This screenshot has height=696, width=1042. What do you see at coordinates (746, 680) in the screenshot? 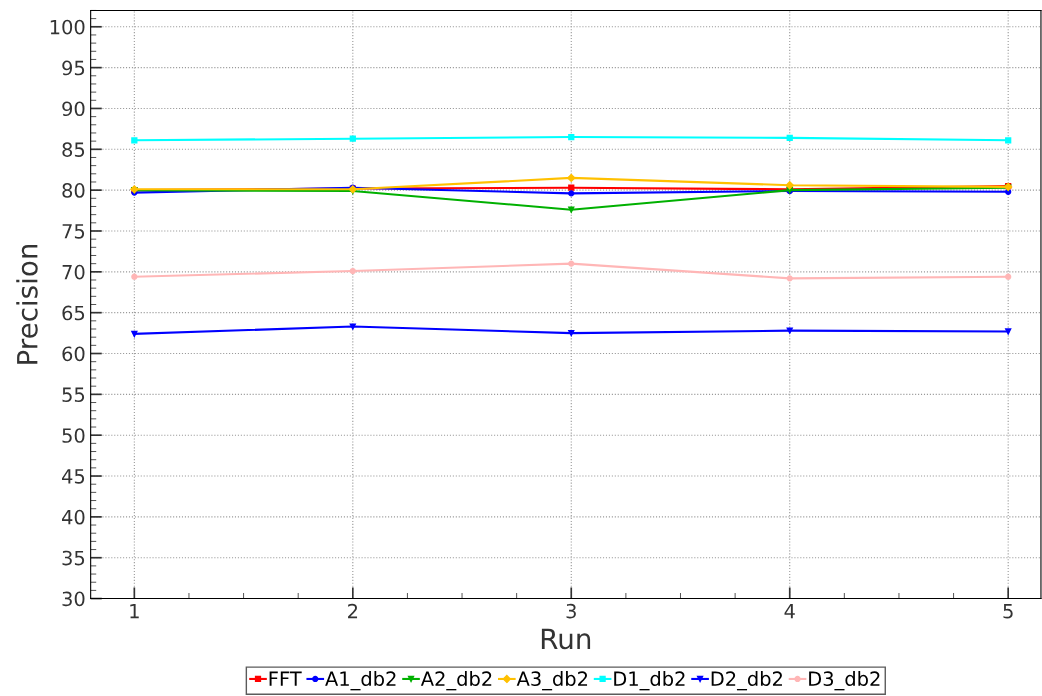
I see `legend-label: D2_db2` at bounding box center [746, 680].